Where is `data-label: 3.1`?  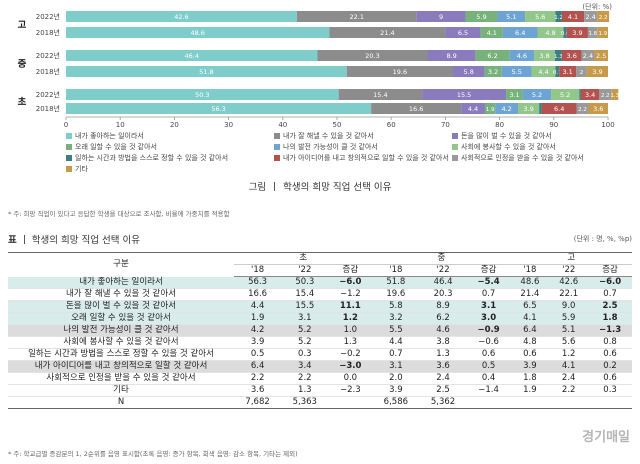 data-label: 3.1 is located at coordinates (514, 95).